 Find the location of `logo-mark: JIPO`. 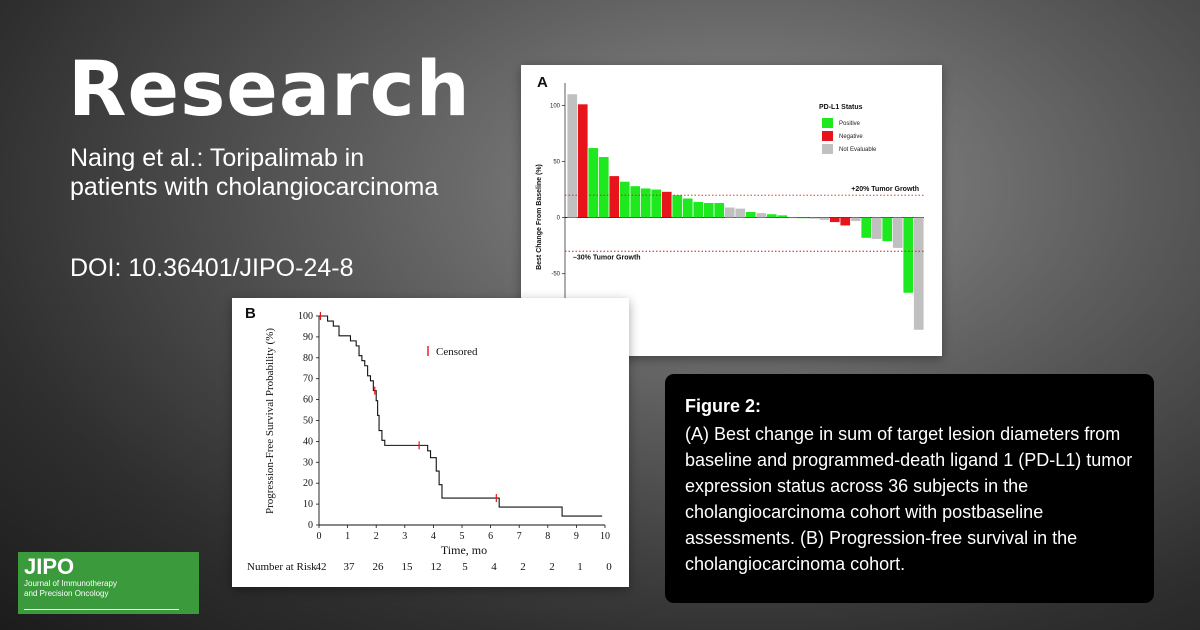

logo-mark: JIPO is located at coordinates (49, 566).